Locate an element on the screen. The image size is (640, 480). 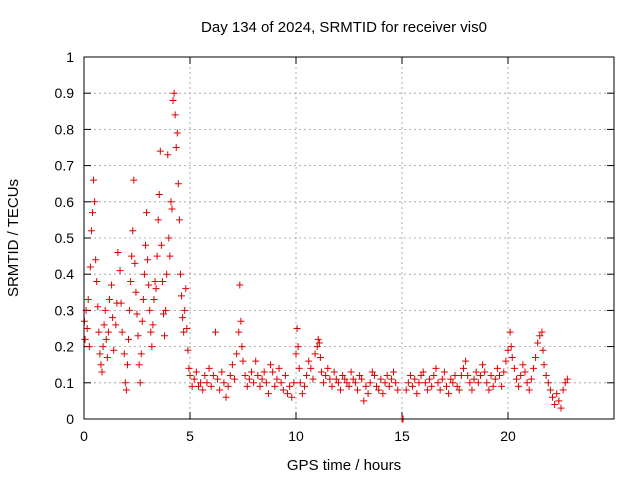
y-tick-label: 0.5 is located at coordinates (65, 238).